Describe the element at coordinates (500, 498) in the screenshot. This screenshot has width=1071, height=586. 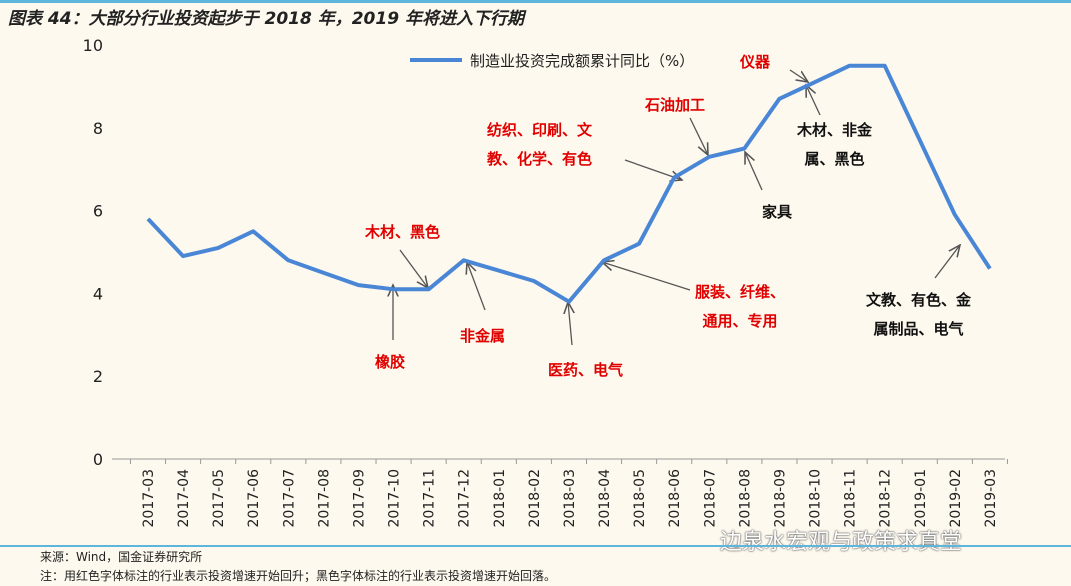
I see `x-tick-label: 2018-01` at that location.